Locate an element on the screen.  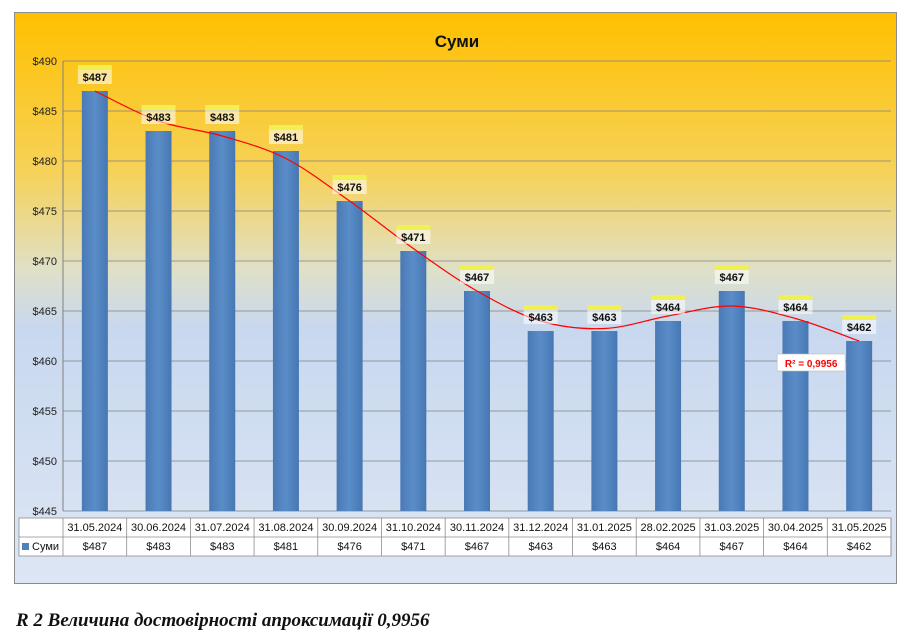
y-tick-label: $450 is located at coordinates (45, 462).